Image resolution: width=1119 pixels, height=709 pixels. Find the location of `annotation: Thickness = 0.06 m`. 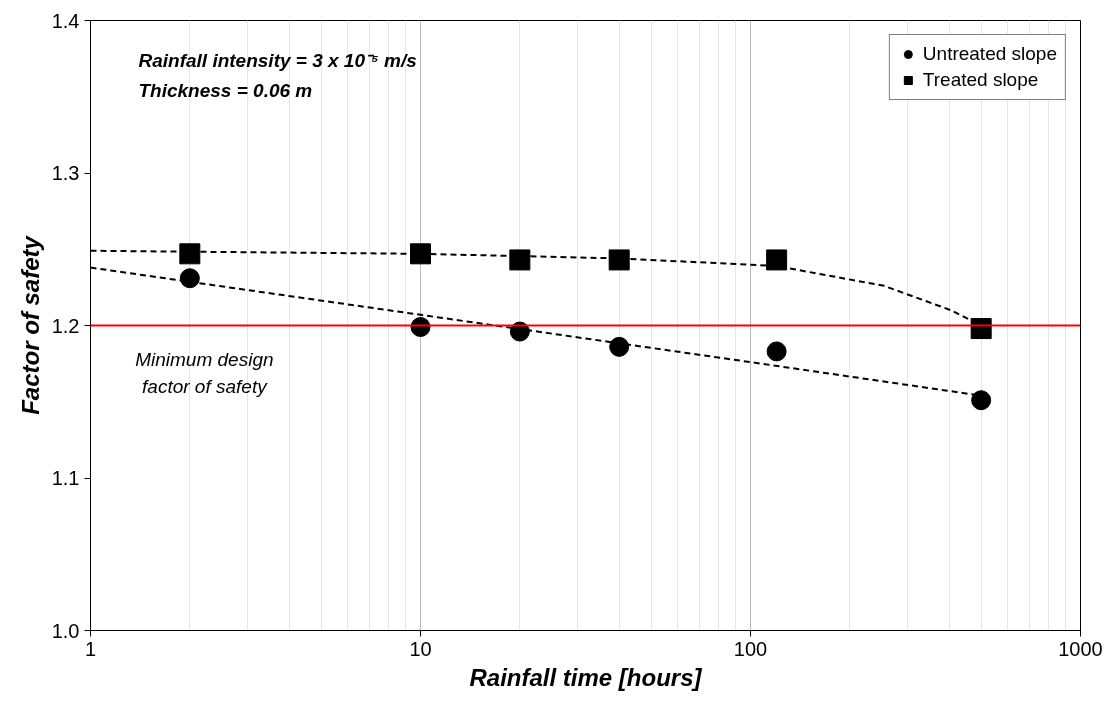

annotation: Thickness = 0.06 m is located at coordinates (225, 90).